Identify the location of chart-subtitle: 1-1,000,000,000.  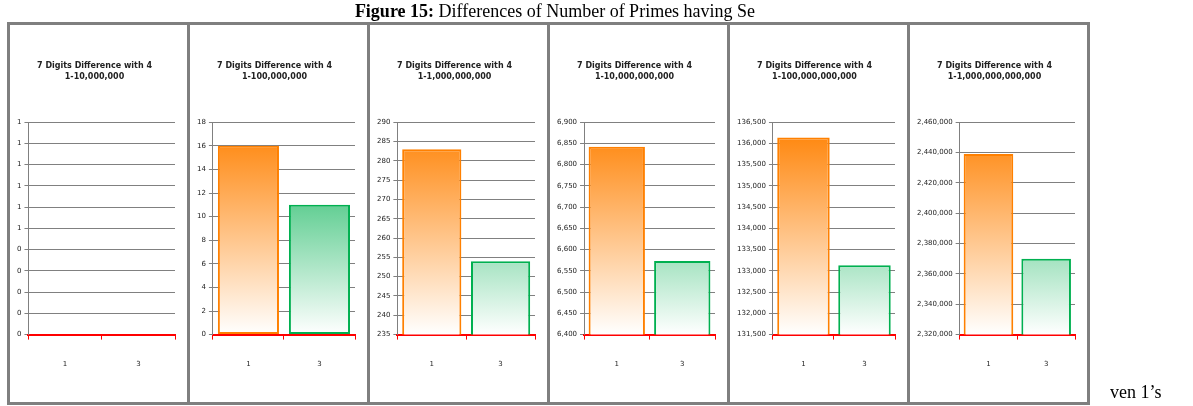
(454, 77).